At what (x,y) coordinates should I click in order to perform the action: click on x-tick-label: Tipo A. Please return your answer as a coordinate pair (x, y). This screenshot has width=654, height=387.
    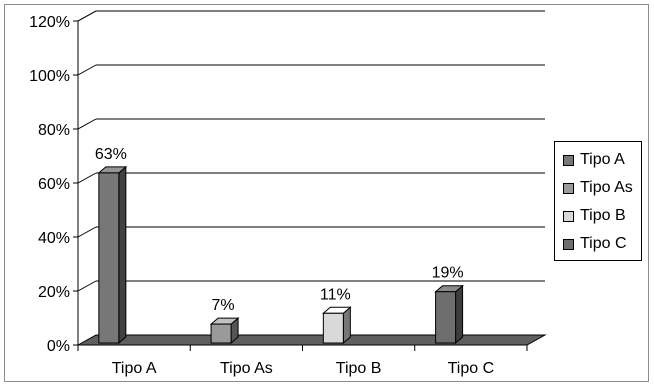
    Looking at the image, I should click on (134, 368).